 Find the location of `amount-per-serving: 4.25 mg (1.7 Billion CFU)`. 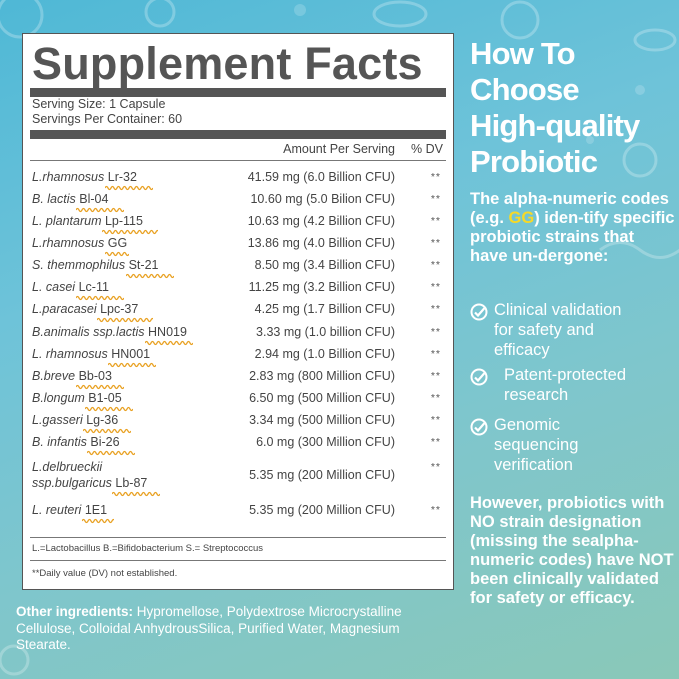

amount-per-serving: 4.25 mg (1.7 Billion CFU) is located at coordinates (324, 309).